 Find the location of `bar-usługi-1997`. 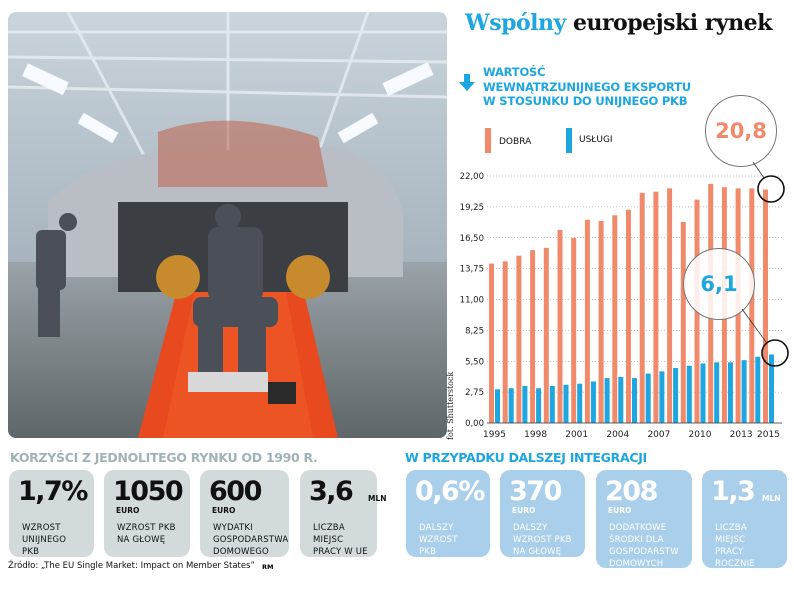

bar-usługi-1997 is located at coordinates (525, 404).